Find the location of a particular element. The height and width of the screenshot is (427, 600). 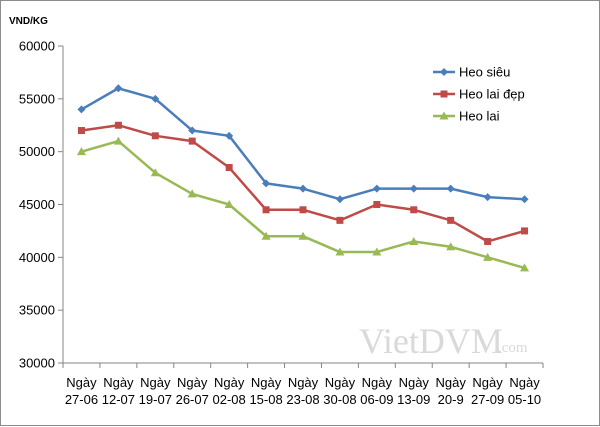

x-tick-label-line2: 20-9 is located at coordinates (451, 399).